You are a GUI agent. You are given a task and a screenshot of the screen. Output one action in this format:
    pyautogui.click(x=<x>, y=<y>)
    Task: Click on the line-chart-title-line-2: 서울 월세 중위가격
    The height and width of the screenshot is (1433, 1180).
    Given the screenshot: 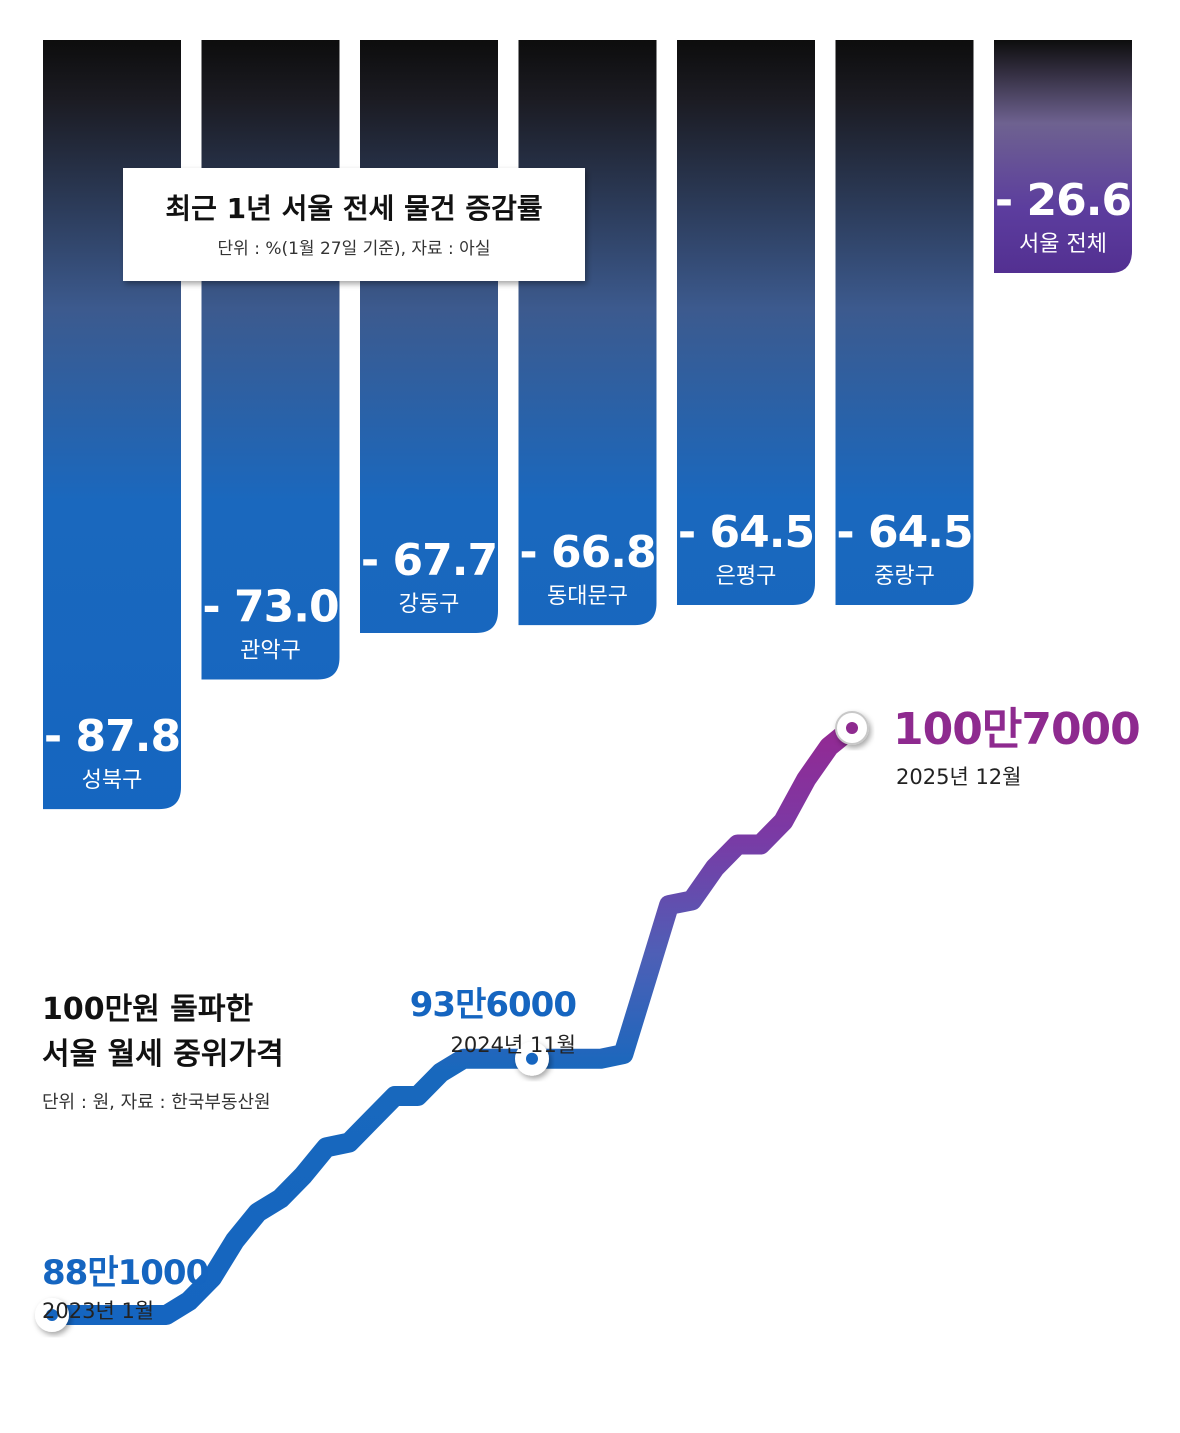 What is the action you would take?
    pyautogui.click(x=163, y=1054)
    